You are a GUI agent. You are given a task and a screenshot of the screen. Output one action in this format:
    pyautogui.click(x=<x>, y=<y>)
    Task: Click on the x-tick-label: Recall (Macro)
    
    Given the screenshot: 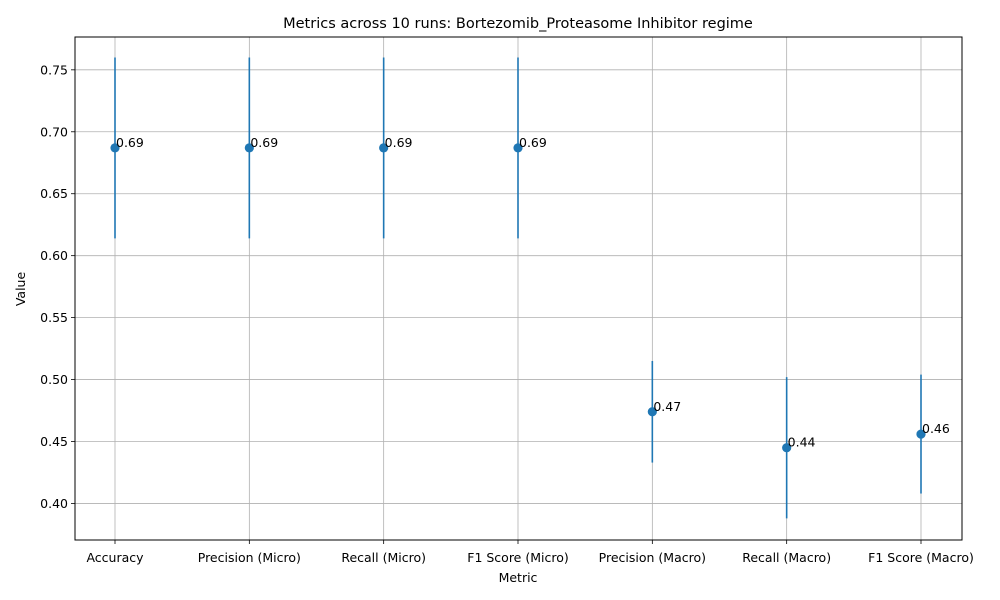 What is the action you would take?
    pyautogui.click(x=786, y=557)
    